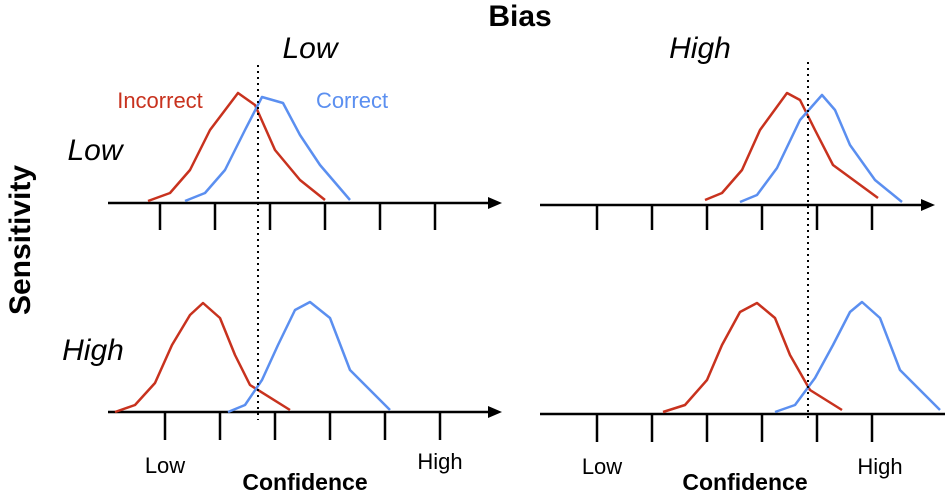 The width and height of the screenshot is (945, 496). What do you see at coordinates (700, 48) in the screenshot?
I see `column-label: High` at bounding box center [700, 48].